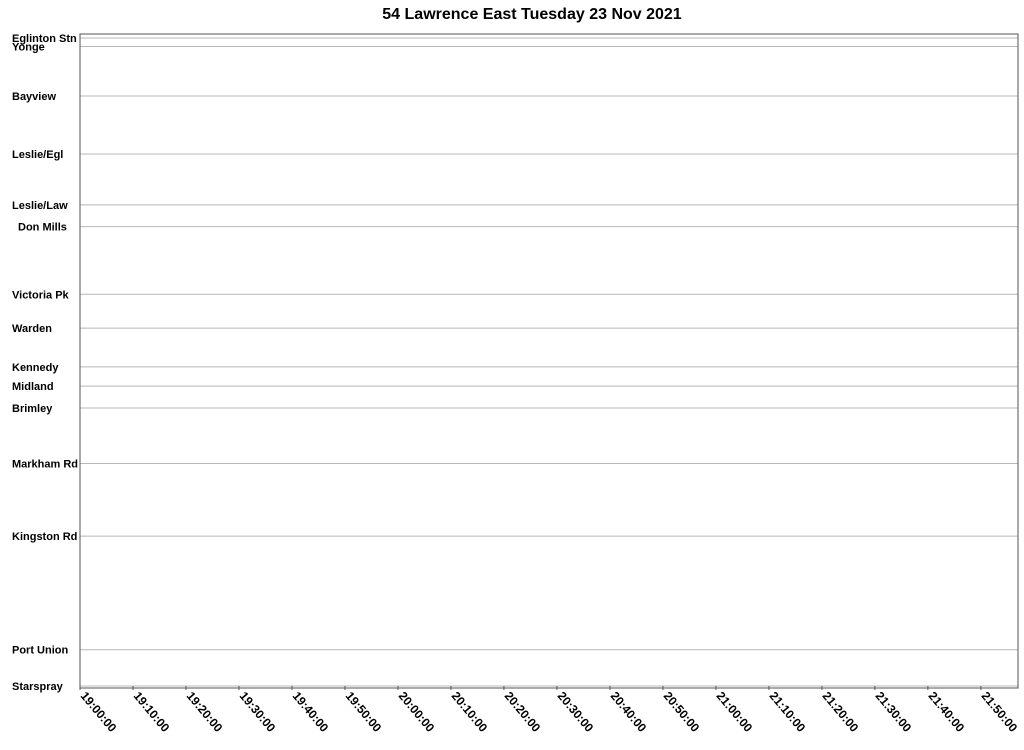 The image size is (1024, 750). What do you see at coordinates (258, 712) in the screenshot?
I see `x-tick-label: 19:30:00` at bounding box center [258, 712].